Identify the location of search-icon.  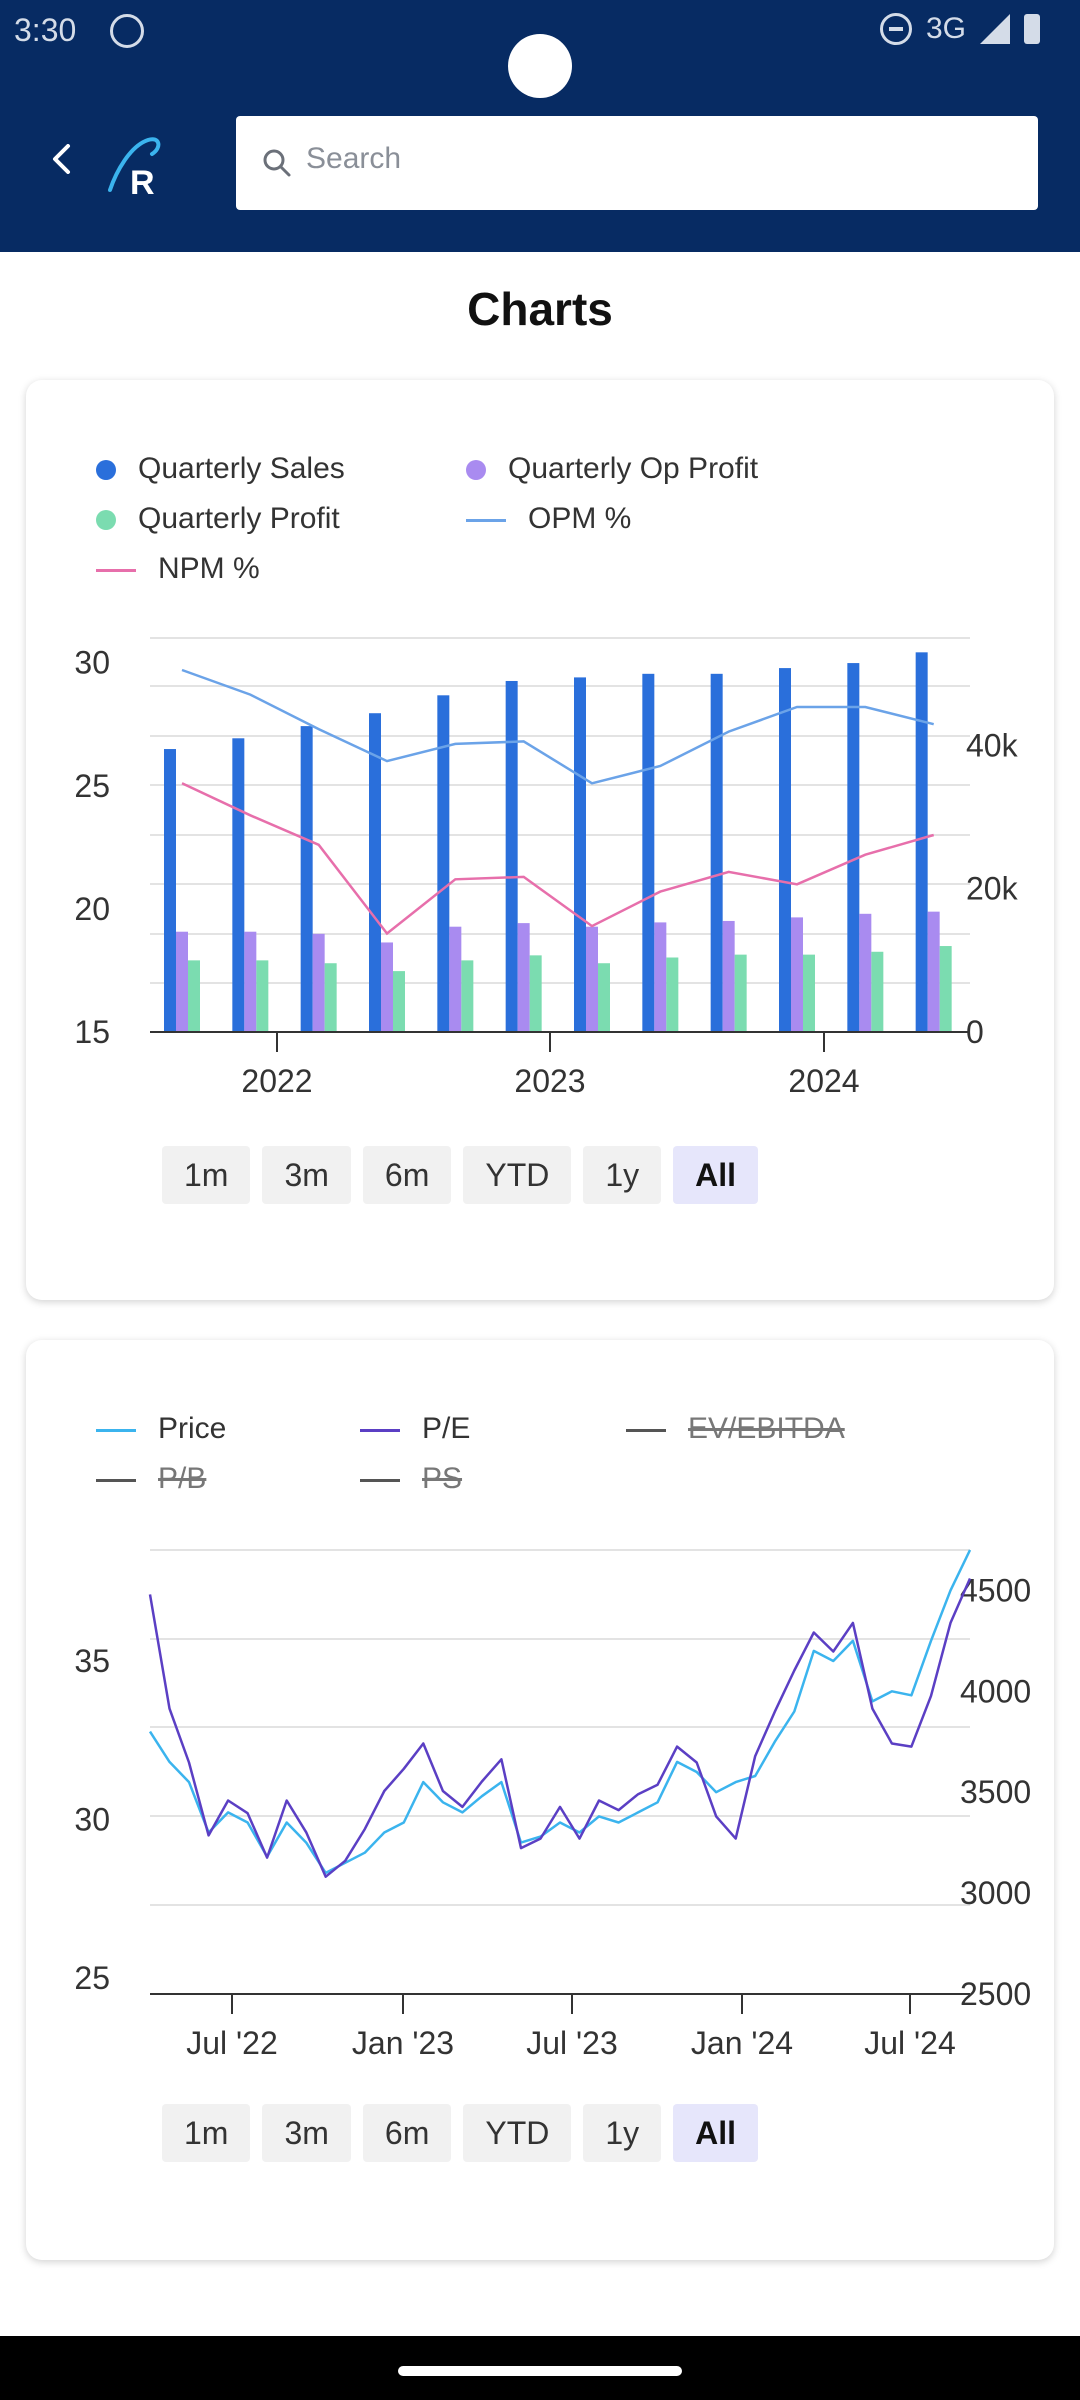
(277, 163).